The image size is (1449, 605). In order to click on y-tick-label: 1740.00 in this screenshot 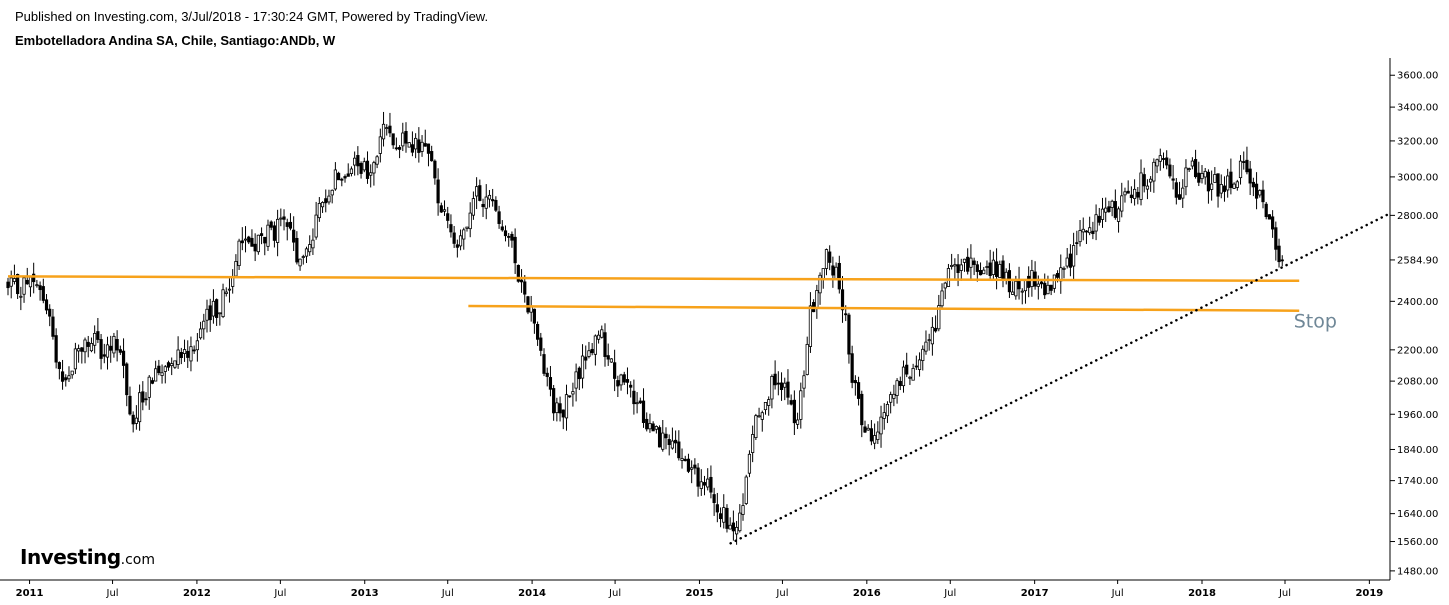, I will do `click(1417, 481)`.